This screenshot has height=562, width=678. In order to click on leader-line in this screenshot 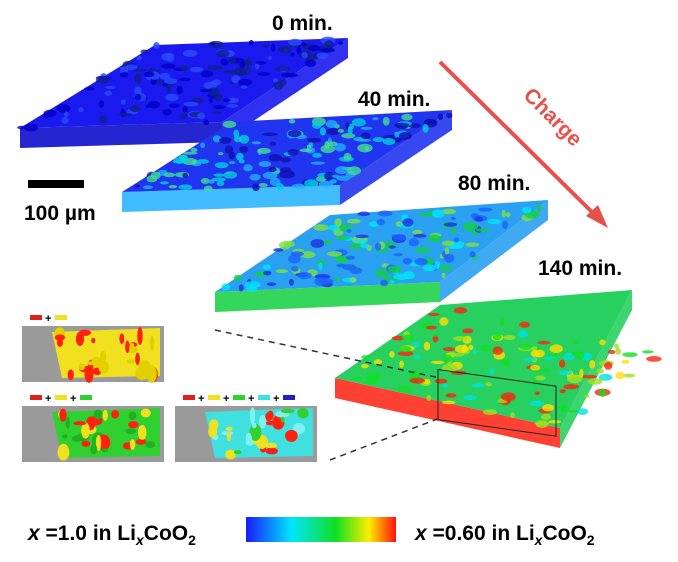, I will do `click(327, 354)`.